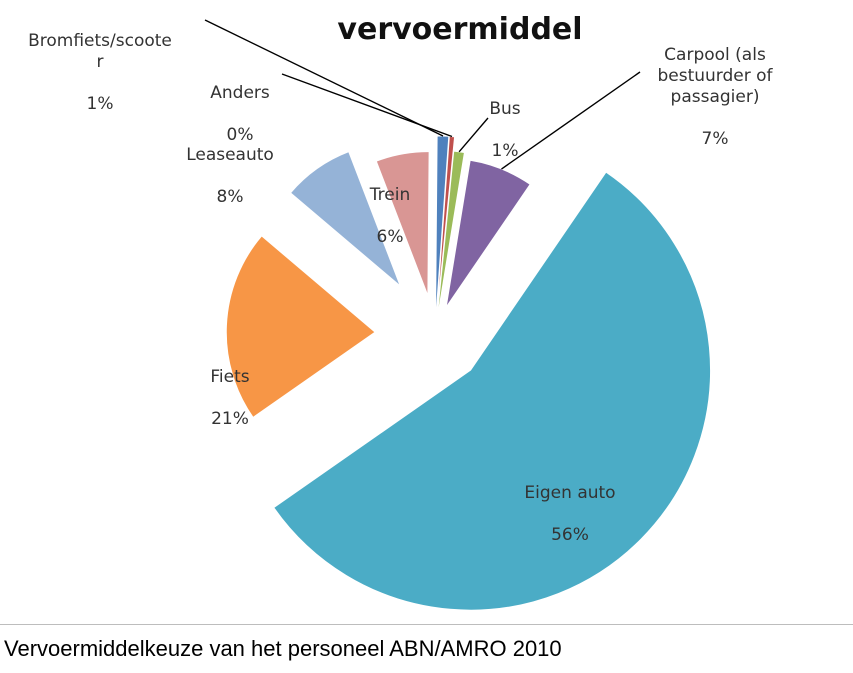 The image size is (853, 673). I want to click on label-fiets-value: 21%, so click(230, 419).